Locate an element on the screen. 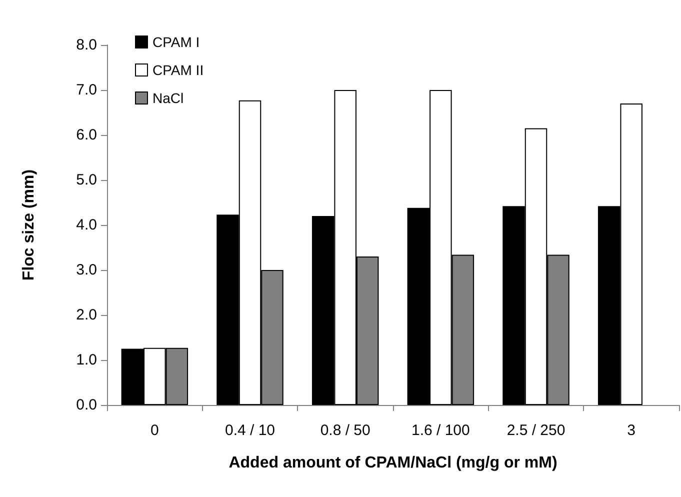 Image resolution: width=681 pixels, height=497 pixels. x-tick-label: 3 is located at coordinates (631, 430).